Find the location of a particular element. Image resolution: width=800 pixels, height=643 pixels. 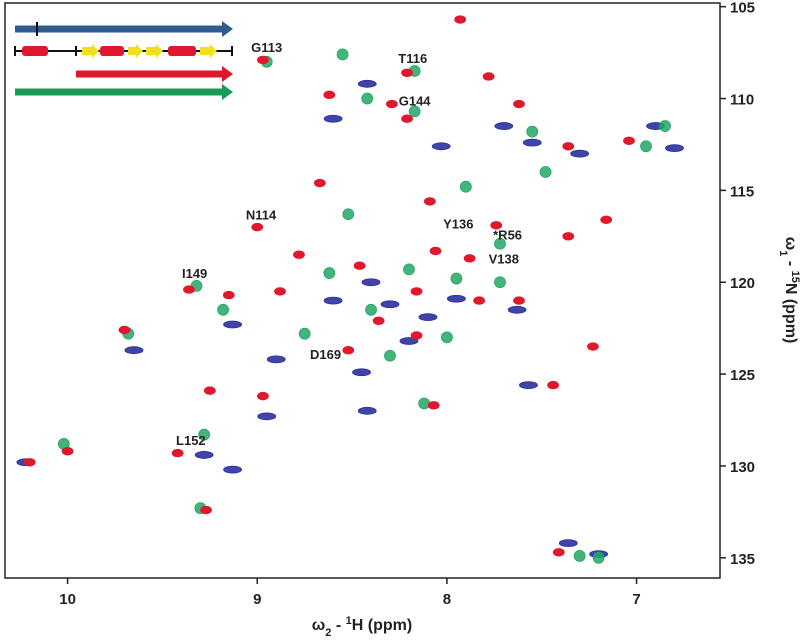

x-axis-label-part: H (ppm) is located at coordinates (382, 625).